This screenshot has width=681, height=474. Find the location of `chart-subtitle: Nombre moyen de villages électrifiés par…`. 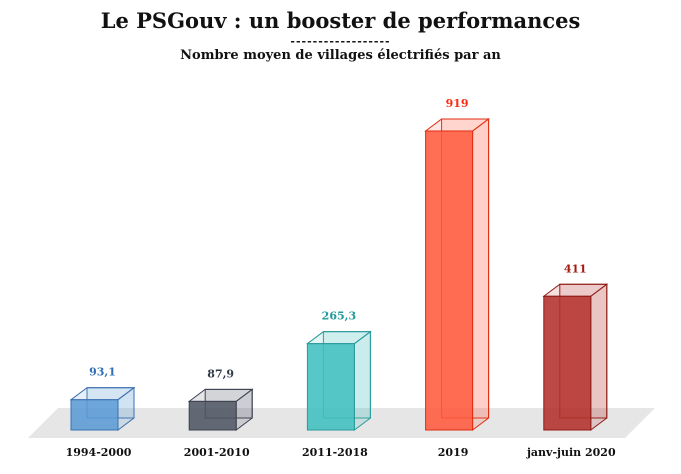

chart-subtitle: Nombre moyen de villages électrifiés par… is located at coordinates (340, 55).